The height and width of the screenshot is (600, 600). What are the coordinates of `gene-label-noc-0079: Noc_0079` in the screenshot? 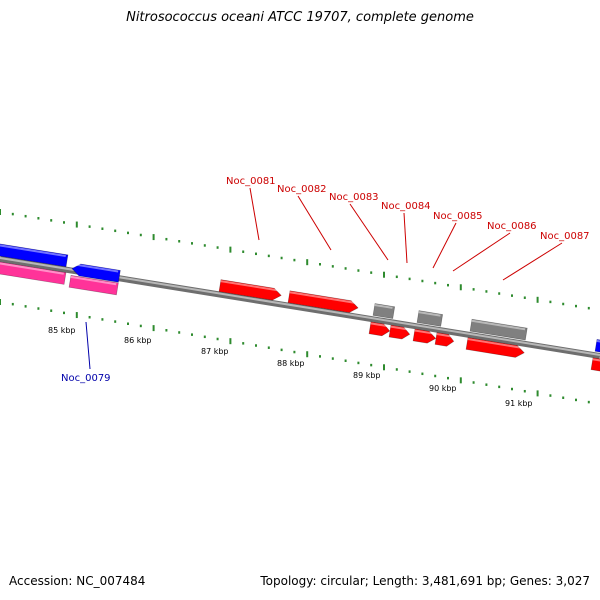 It's located at (86, 378).